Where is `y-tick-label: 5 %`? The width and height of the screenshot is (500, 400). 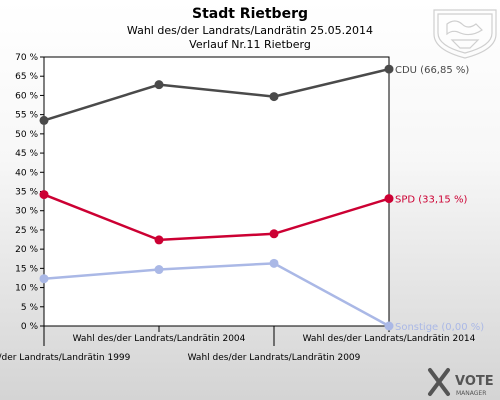 y-tick-label: 5 % is located at coordinates (30, 308).